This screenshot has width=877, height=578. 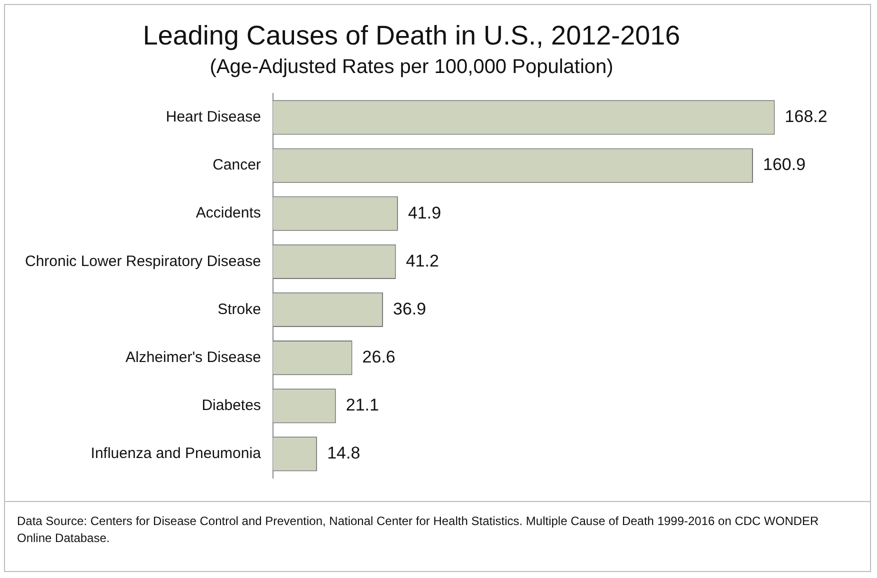 What do you see at coordinates (425, 212) in the screenshot?
I see `data-label: 41.9` at bounding box center [425, 212].